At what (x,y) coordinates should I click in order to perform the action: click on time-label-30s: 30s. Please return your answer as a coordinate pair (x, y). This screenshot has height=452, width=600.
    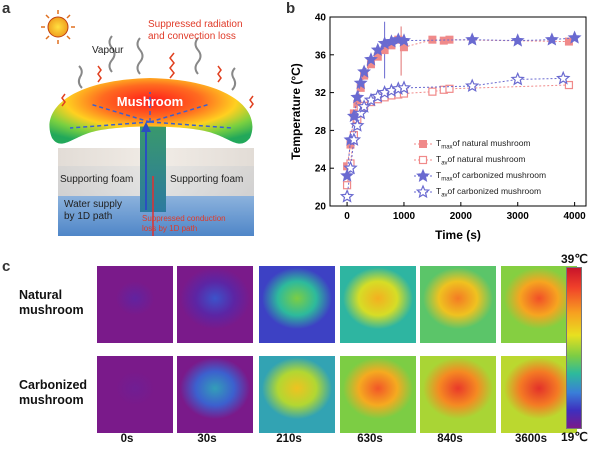
    Looking at the image, I should click on (207, 439).